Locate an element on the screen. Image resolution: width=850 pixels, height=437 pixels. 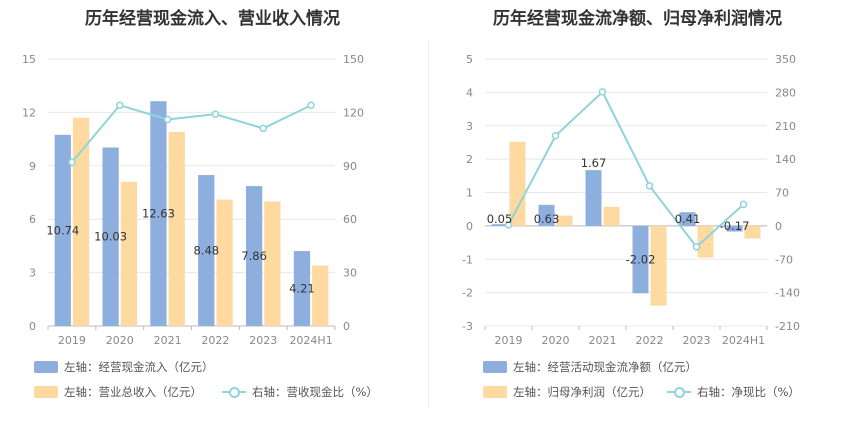
legend-item-cash-ratio: 右轴：营收现金比（%） is located at coordinates (300, 392).